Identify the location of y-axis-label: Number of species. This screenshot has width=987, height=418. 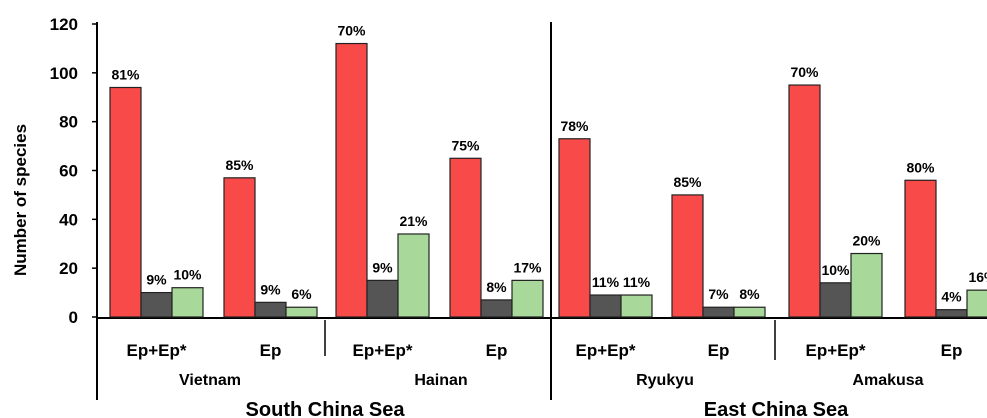
(20, 200).